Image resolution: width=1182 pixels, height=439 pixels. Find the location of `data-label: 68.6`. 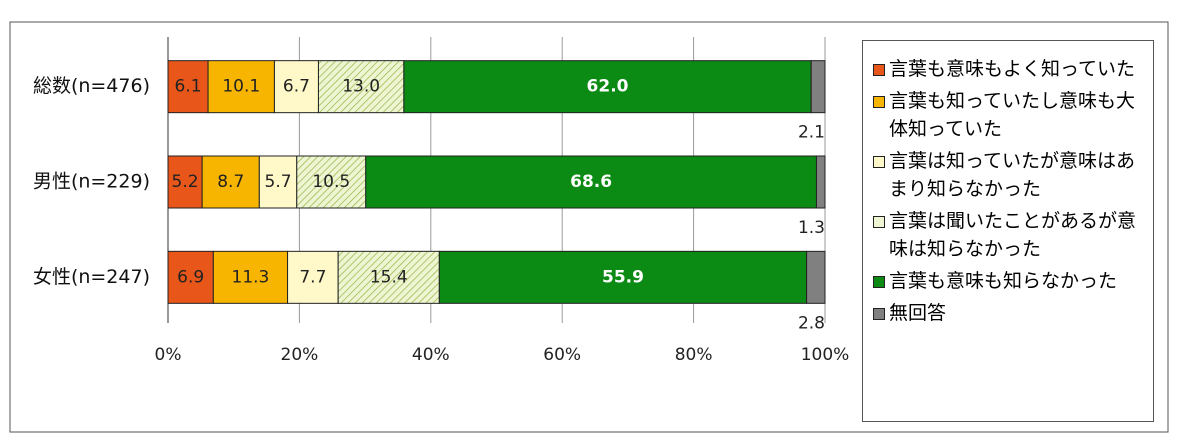

data-label: 68.6 is located at coordinates (591, 182).